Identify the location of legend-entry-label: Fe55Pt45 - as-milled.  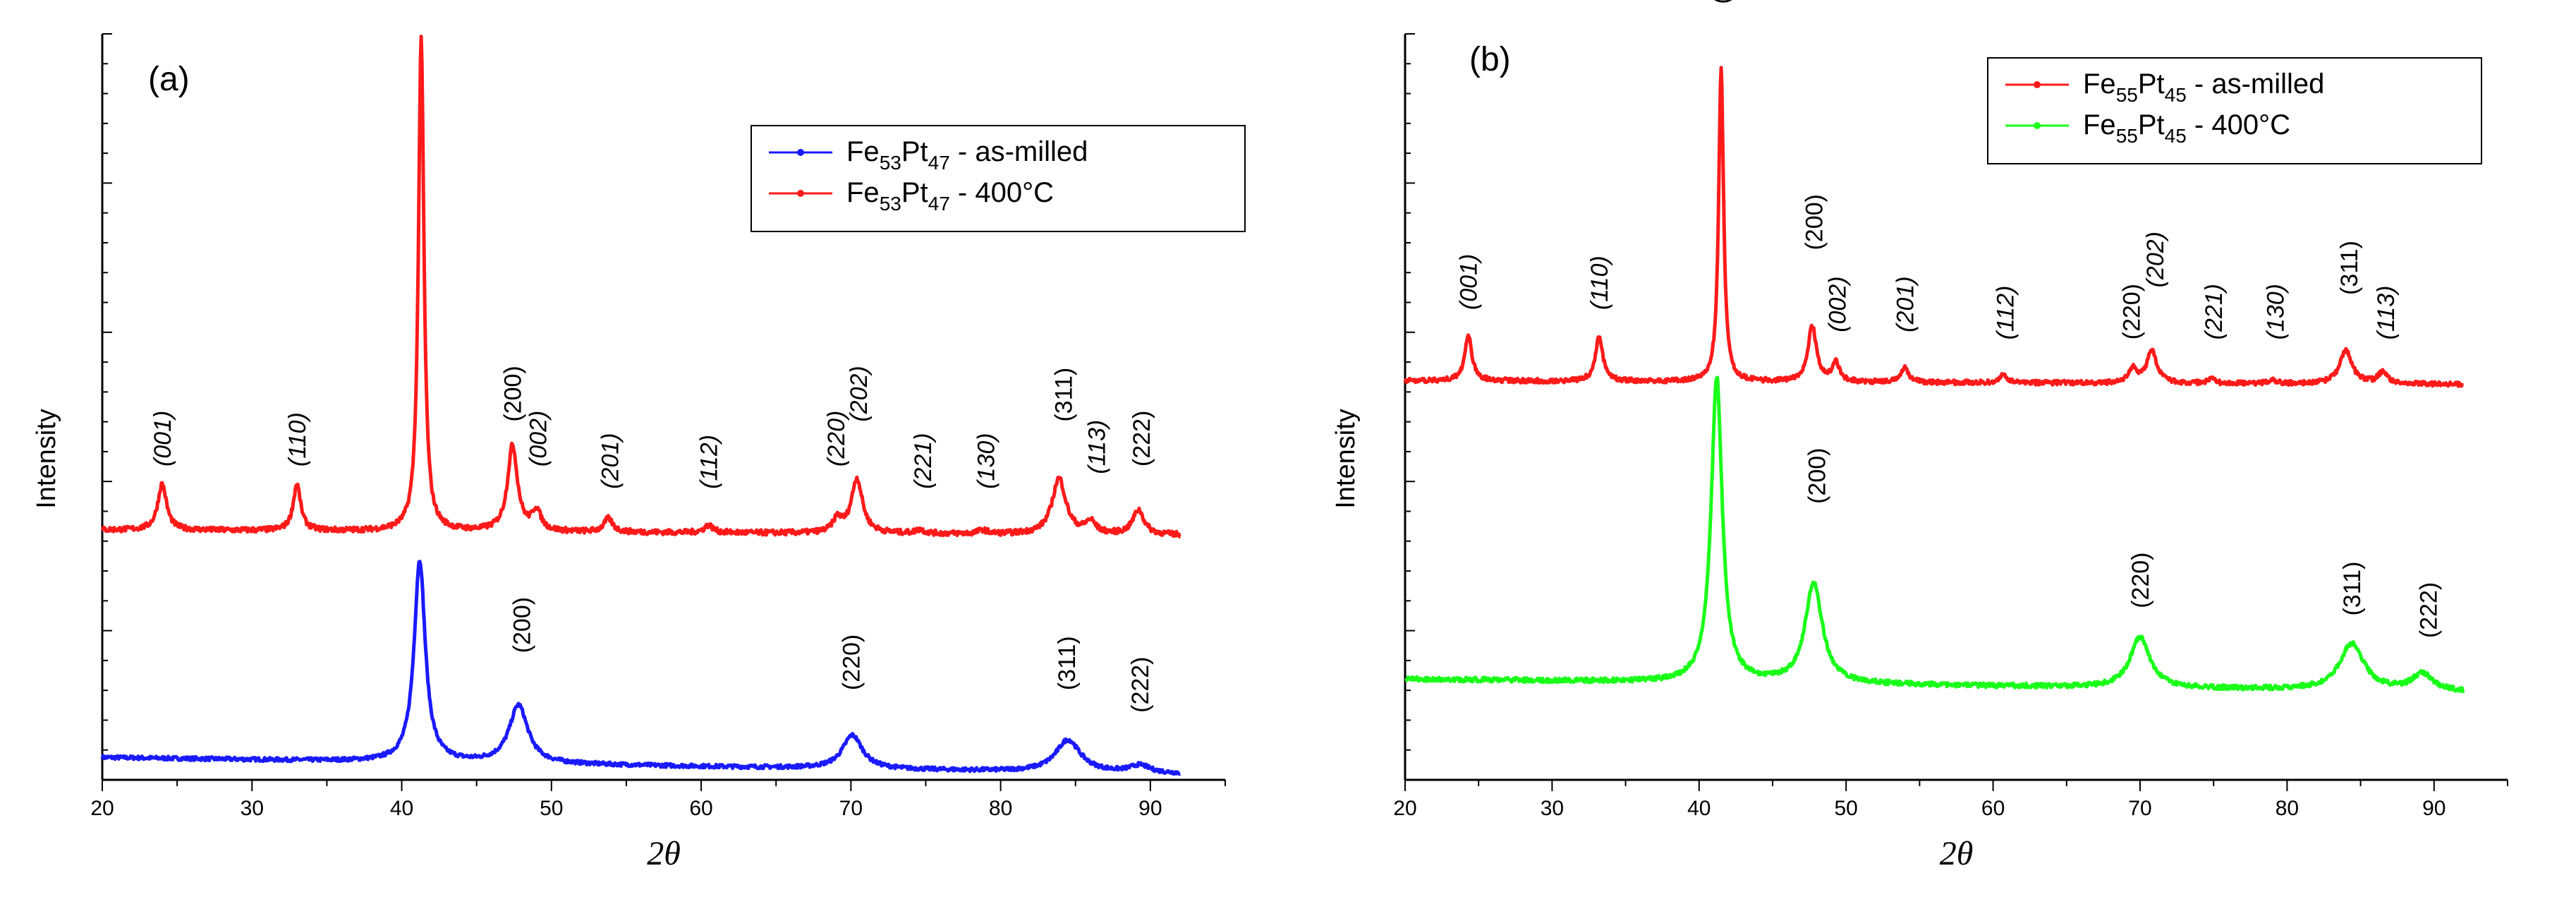
(2203, 87).